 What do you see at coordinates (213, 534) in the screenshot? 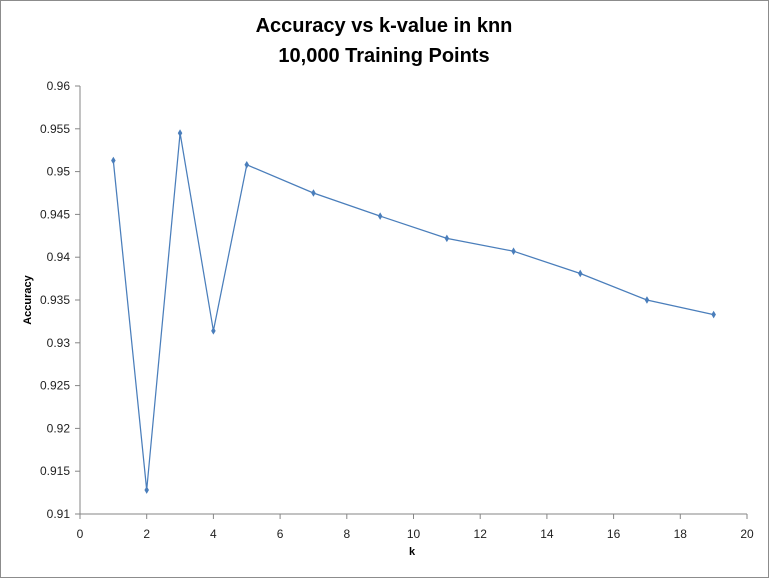
I see `x-tick-label: 4` at bounding box center [213, 534].